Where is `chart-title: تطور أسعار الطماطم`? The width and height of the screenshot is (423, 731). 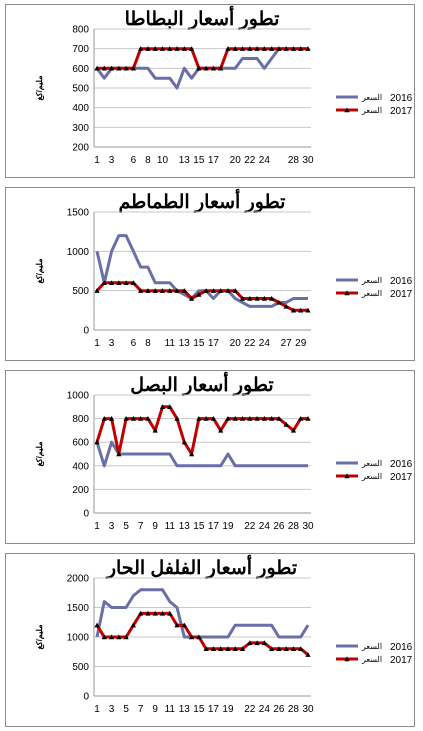
chart-title: تطور أسعار الطماطم is located at coordinates (202, 200).